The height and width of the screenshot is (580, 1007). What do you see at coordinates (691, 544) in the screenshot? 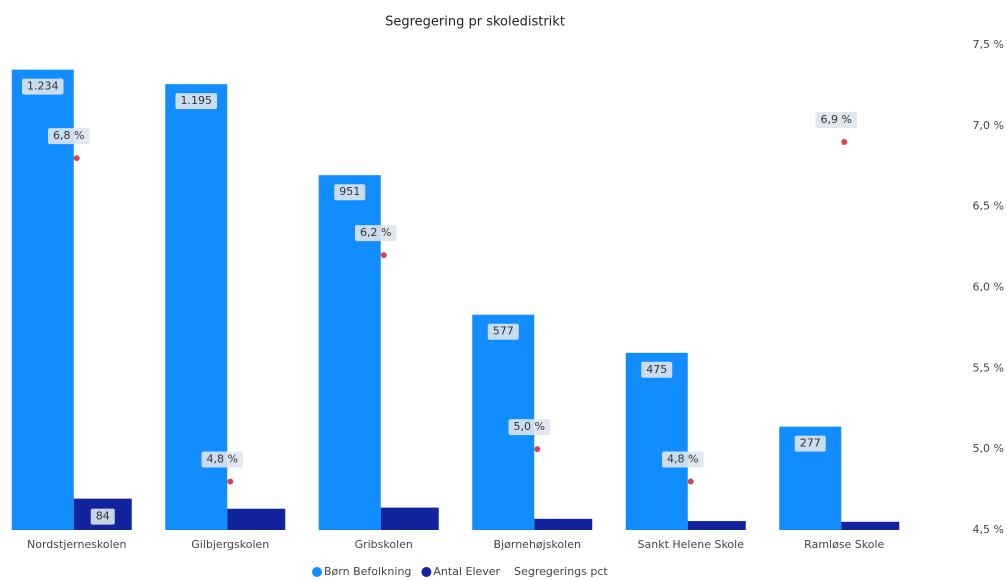
I see `x-tick-label: Sankt Helene Skole` at bounding box center [691, 544].